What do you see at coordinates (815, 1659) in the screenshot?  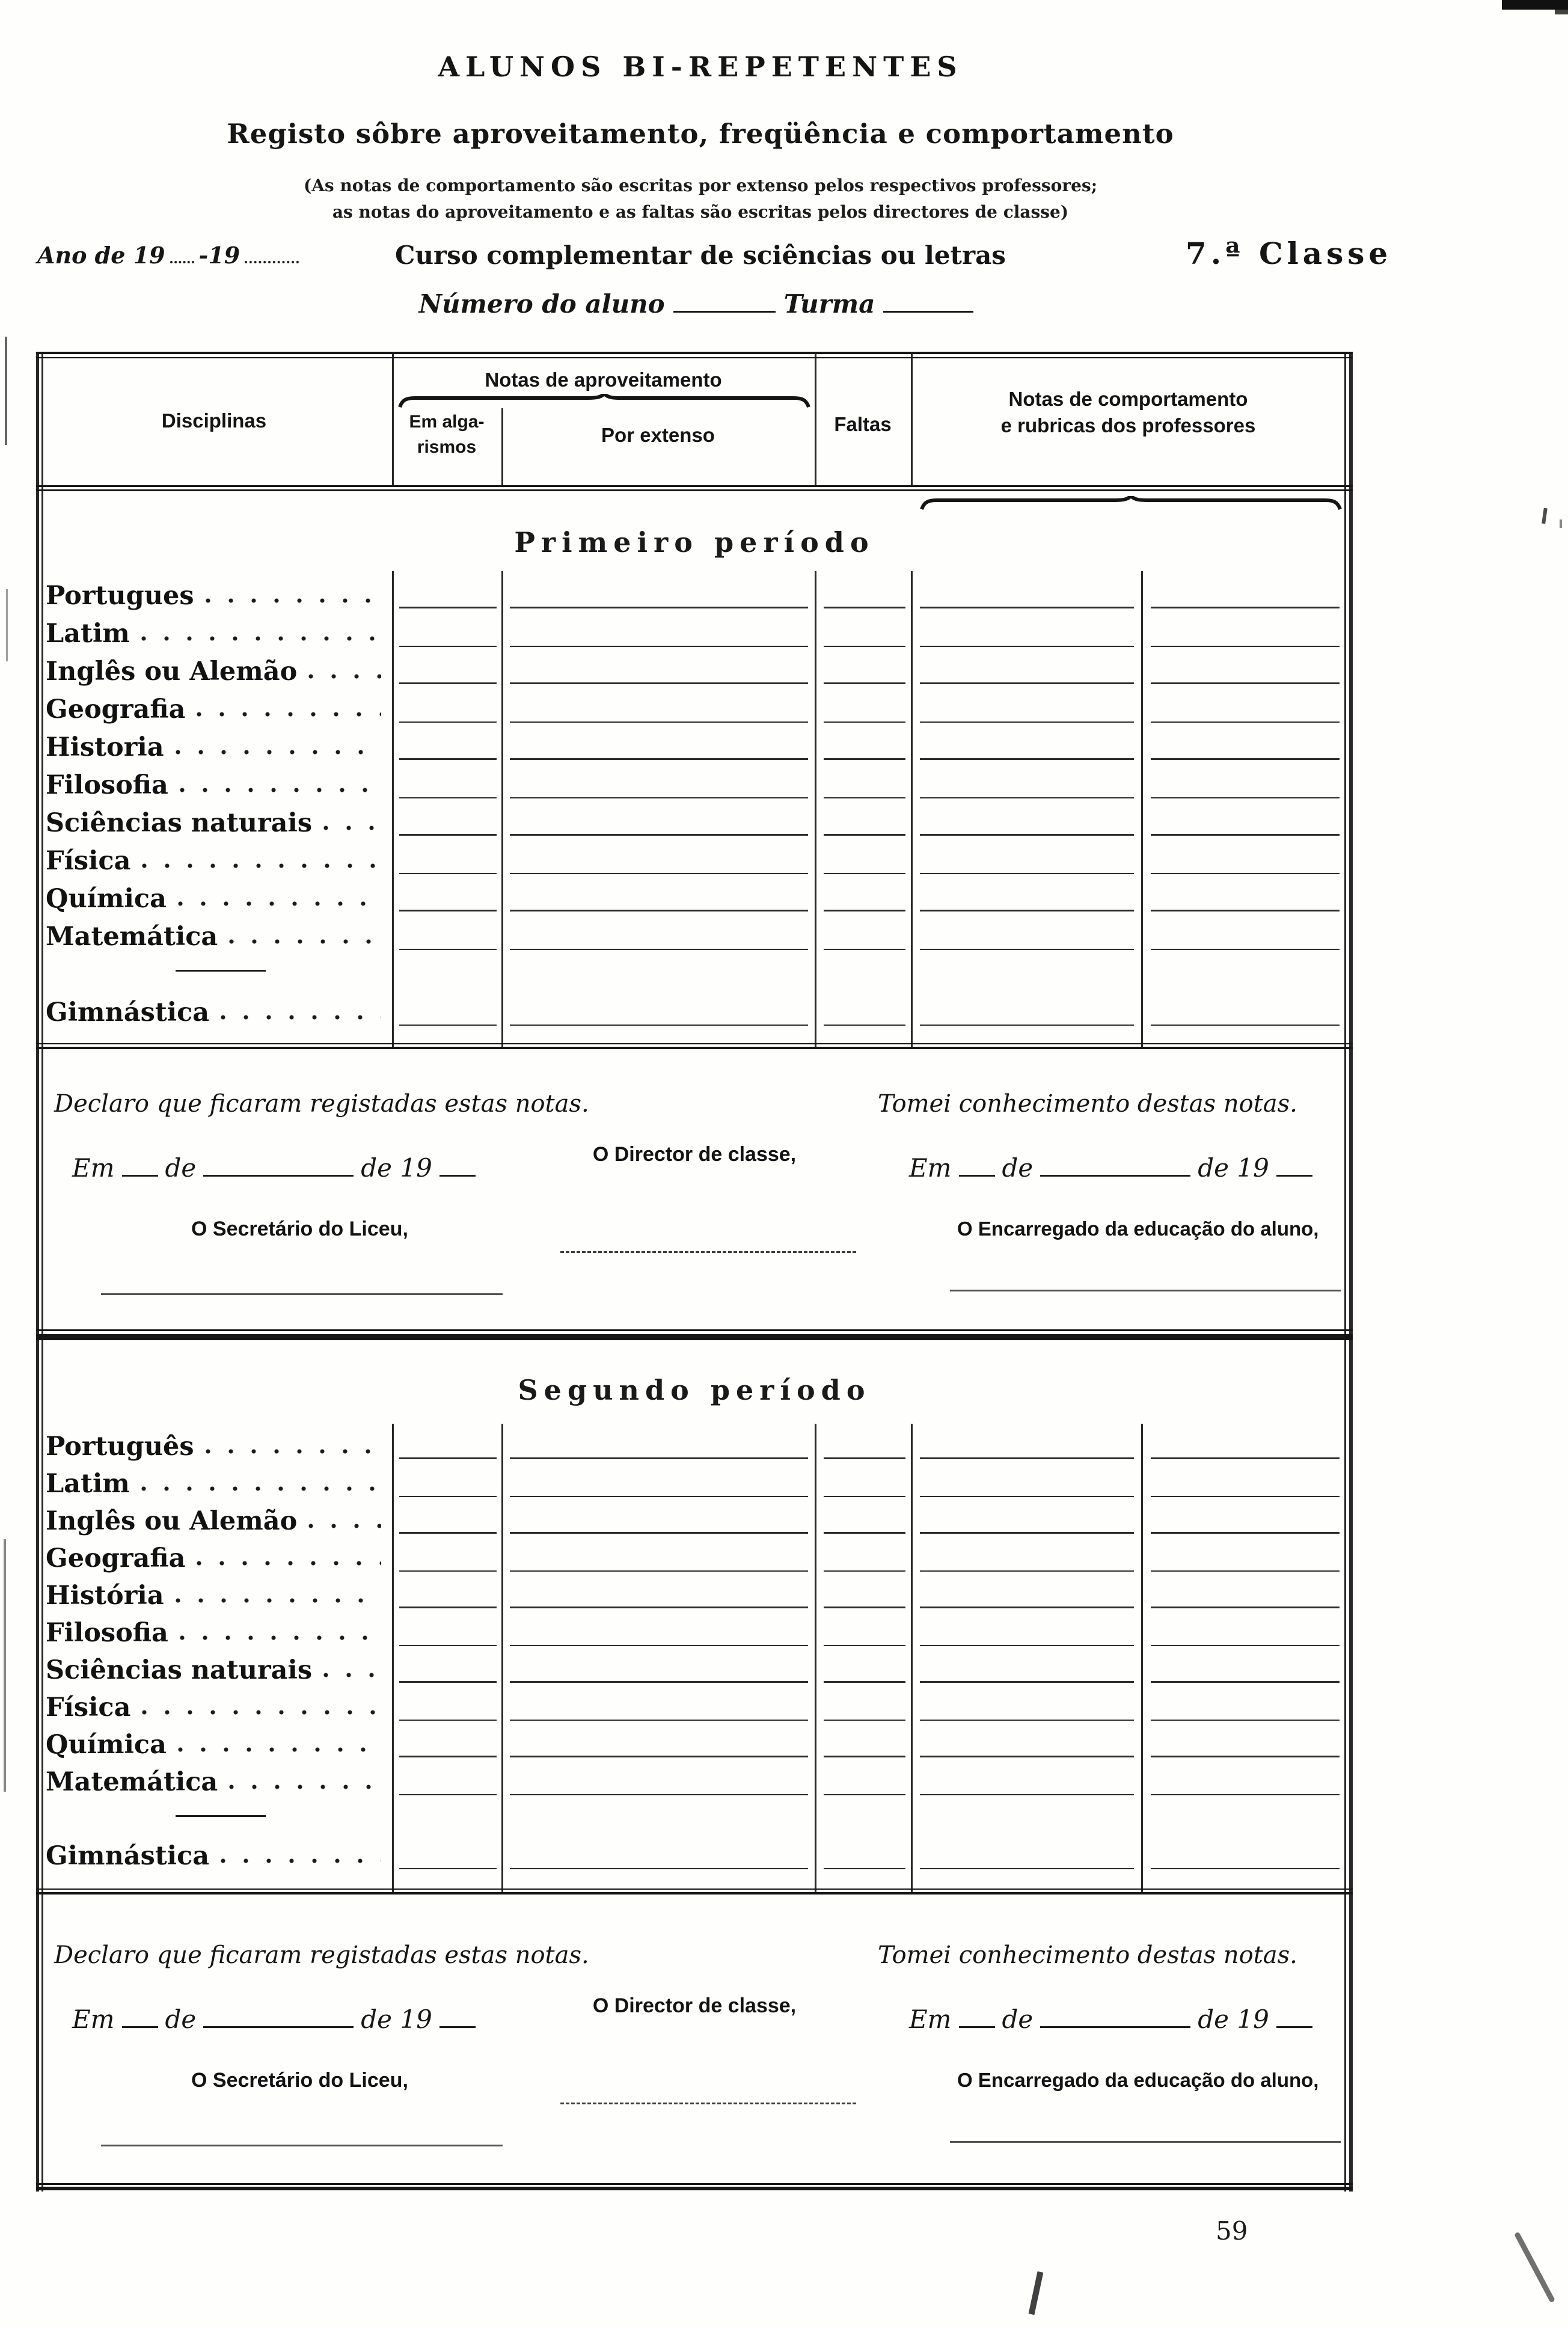 I see `body-line-3-s2` at bounding box center [815, 1659].